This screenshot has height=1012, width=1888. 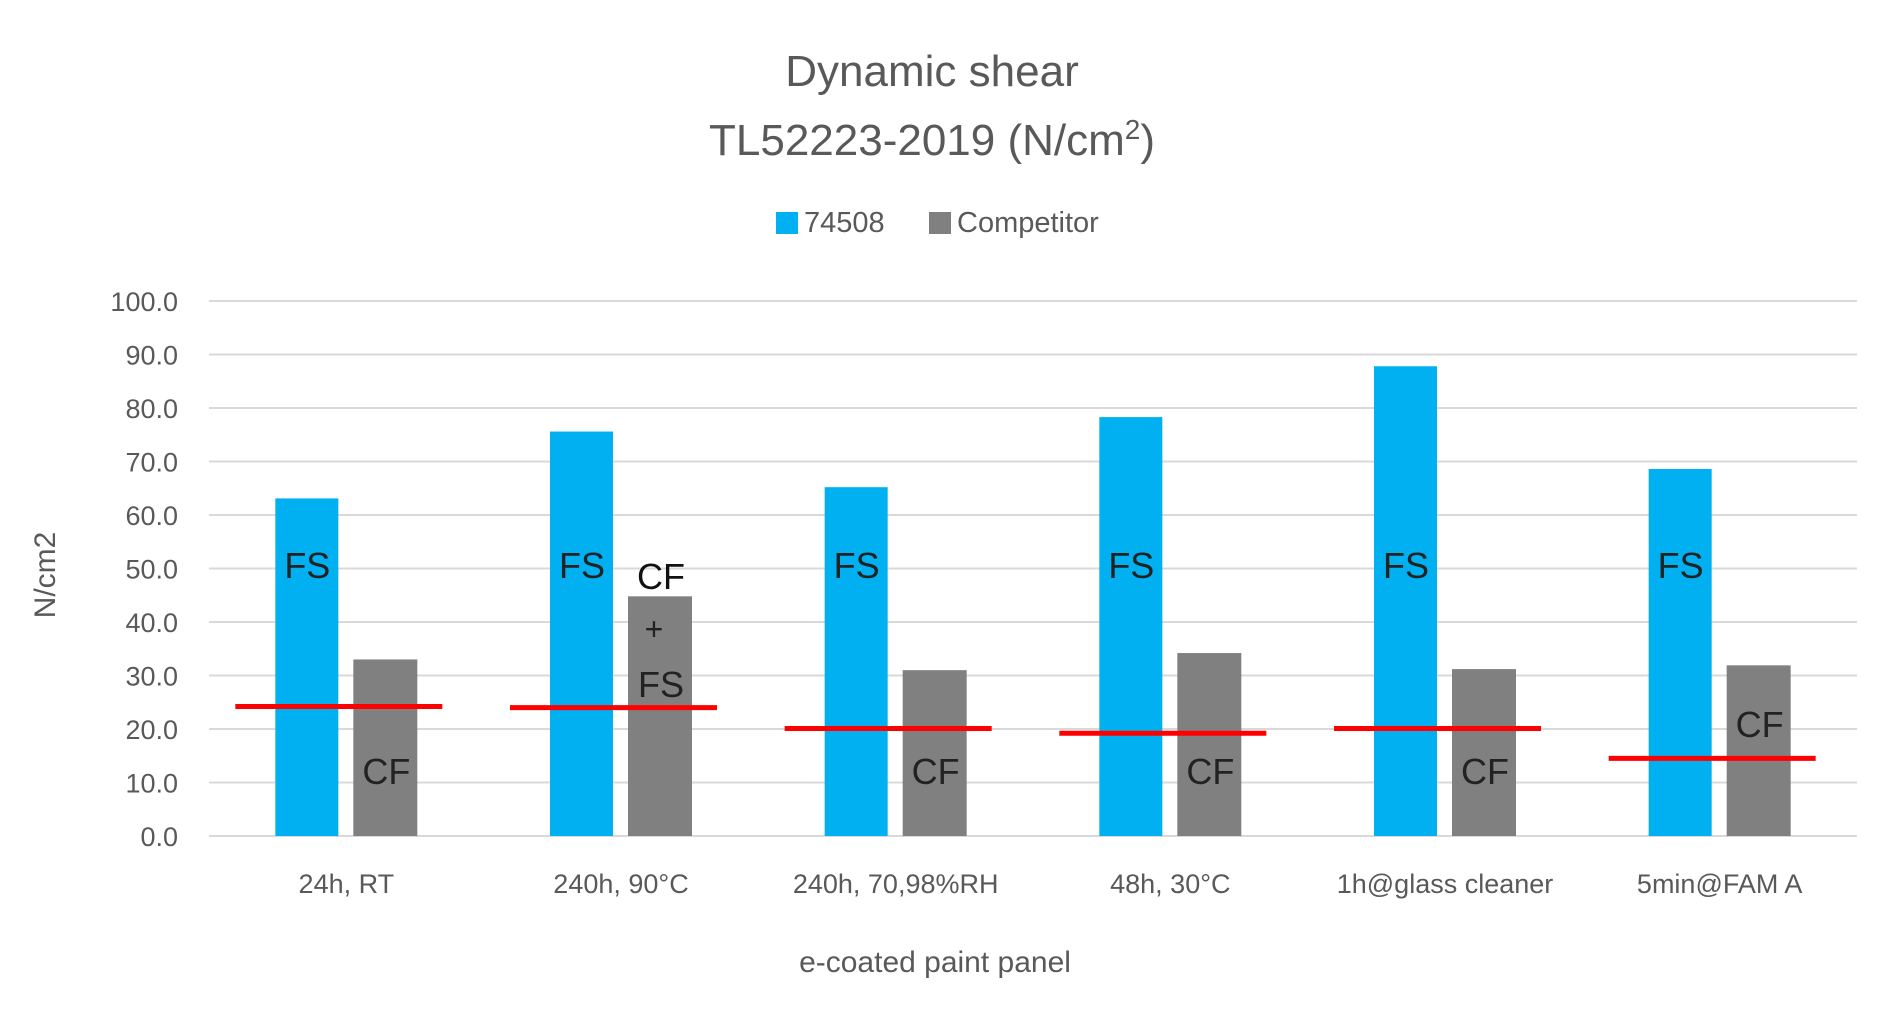 What do you see at coordinates (932, 139) in the screenshot?
I see `chart-title-line2: TL52223-2019 (N/cm2)` at bounding box center [932, 139].